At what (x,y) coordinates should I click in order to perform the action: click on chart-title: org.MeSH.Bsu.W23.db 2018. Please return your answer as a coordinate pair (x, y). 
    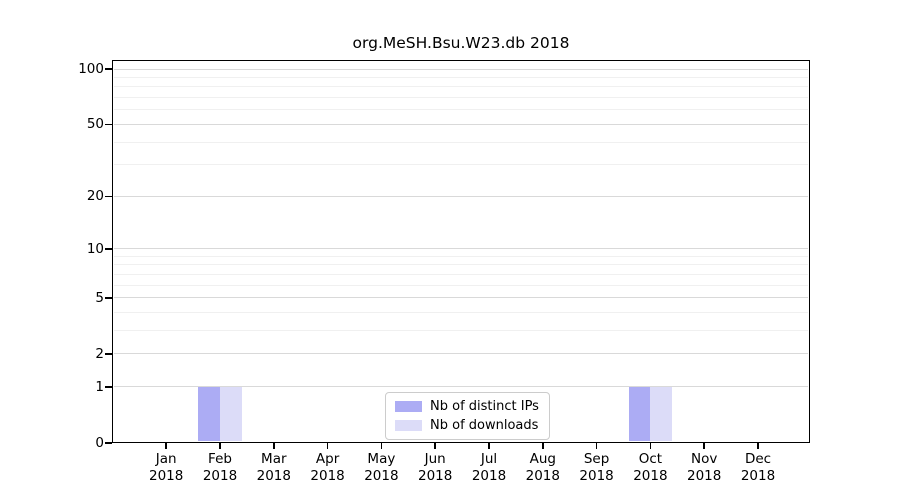
    Looking at the image, I should click on (461, 43).